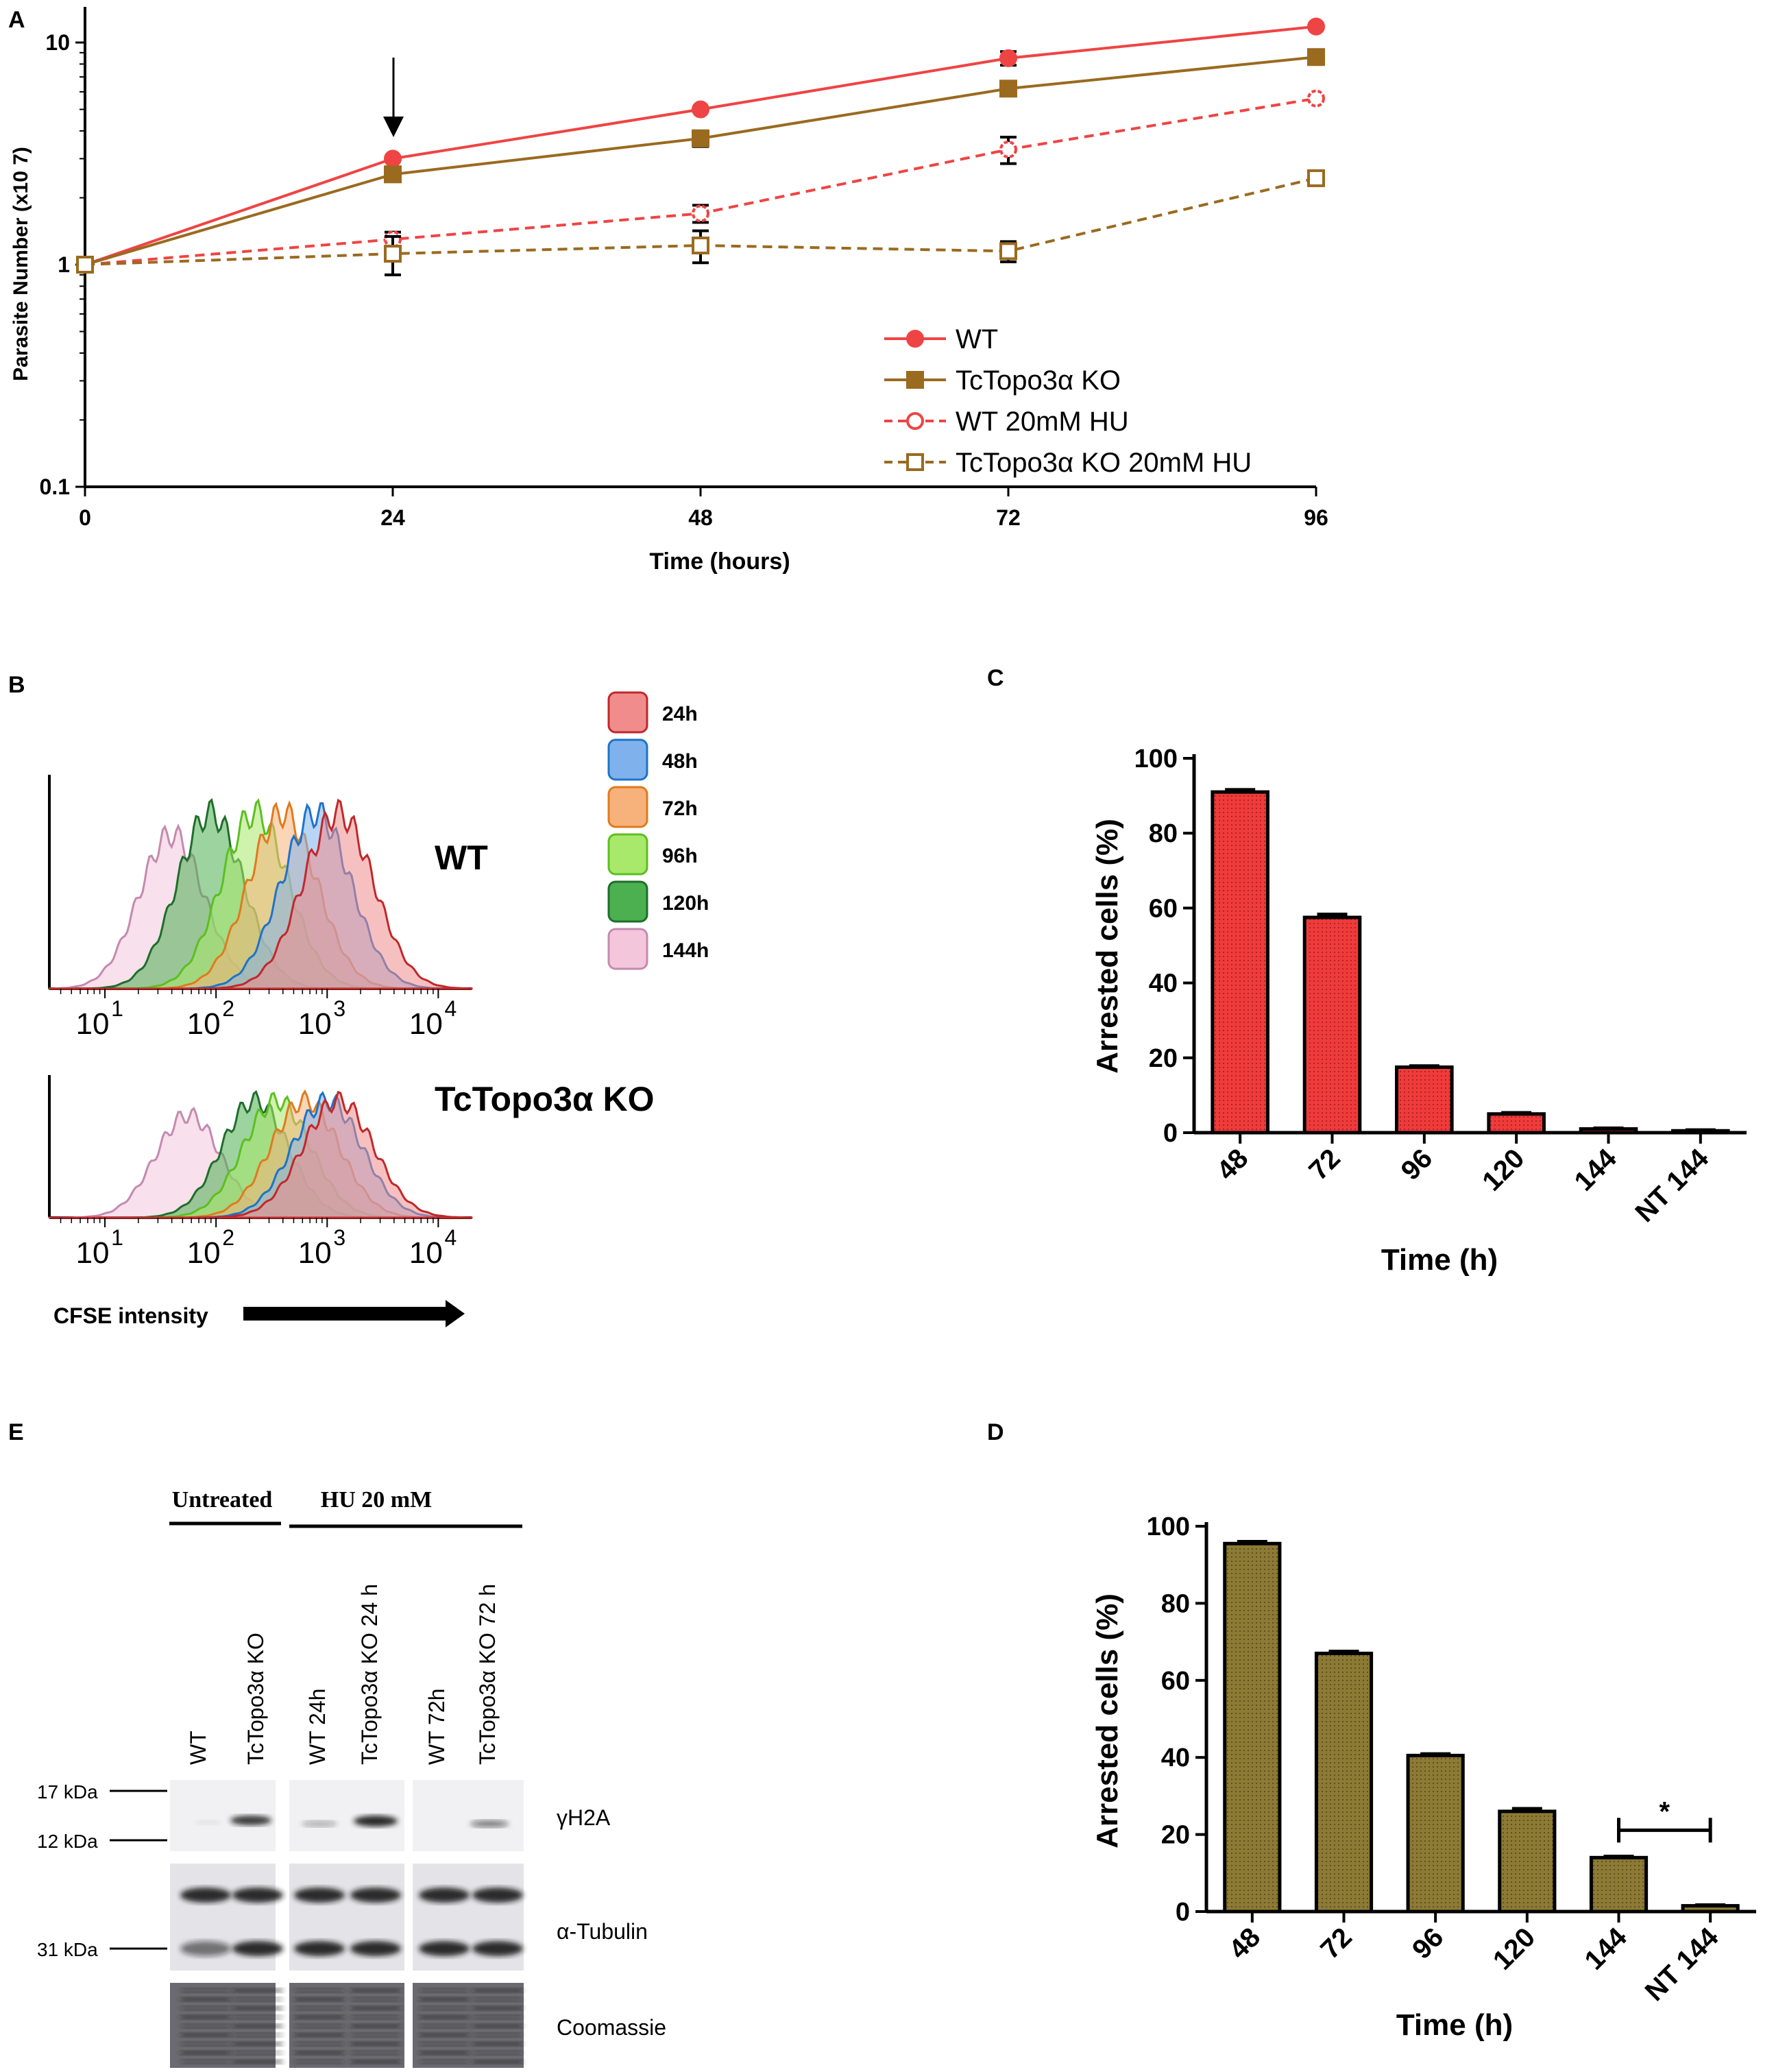 This screenshot has height=2072, width=1787. Describe the element at coordinates (250, 1820) in the screenshot. I see `gh2a-band-ko` at that location.